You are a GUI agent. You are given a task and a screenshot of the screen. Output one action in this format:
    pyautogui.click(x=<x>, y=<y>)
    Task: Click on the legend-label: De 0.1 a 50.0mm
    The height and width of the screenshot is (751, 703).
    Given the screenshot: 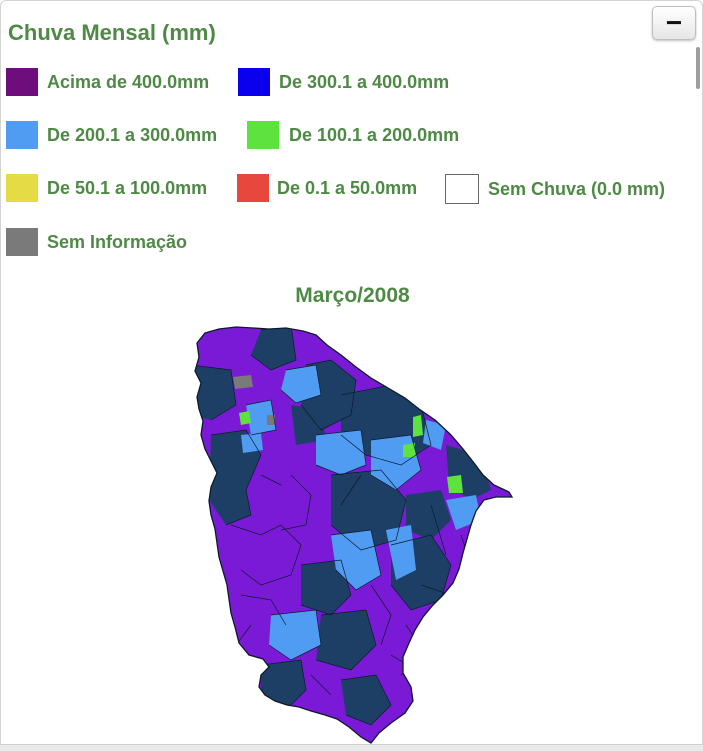 What is the action you would take?
    pyautogui.click(x=347, y=188)
    